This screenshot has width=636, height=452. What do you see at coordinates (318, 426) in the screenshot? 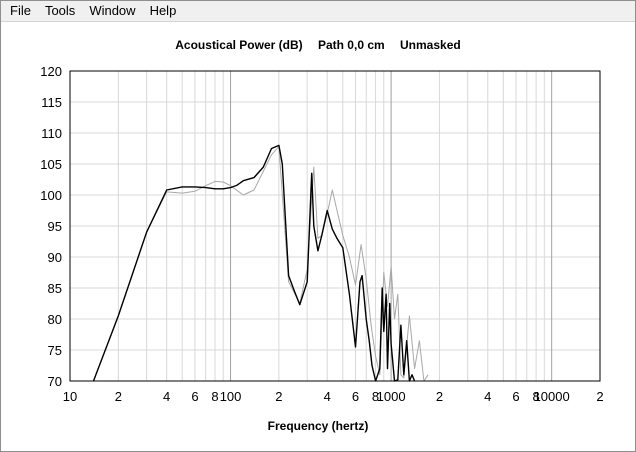
I see `x-axis-label: Frequency (hertz)` at bounding box center [318, 426].